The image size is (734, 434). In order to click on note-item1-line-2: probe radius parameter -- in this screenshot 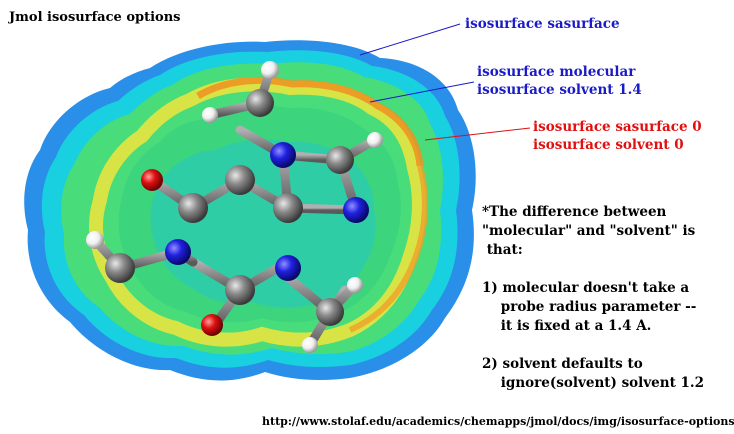, I will do `click(589, 307)`.